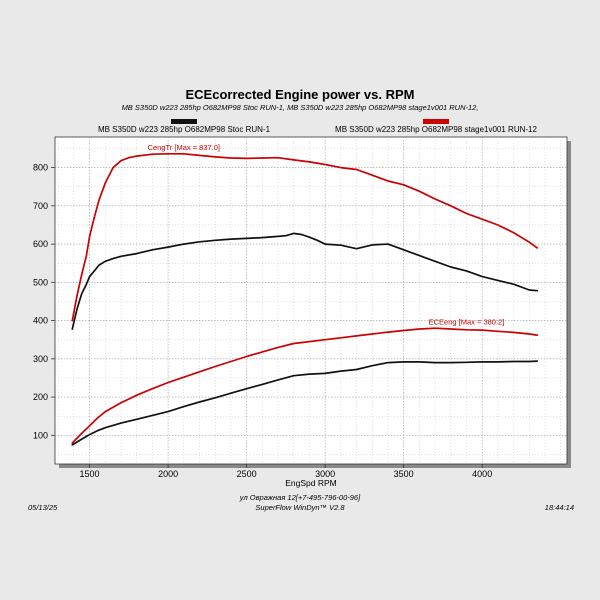  Describe the element at coordinates (184, 147) in the screenshot. I see `annotation-cengtr-max: CengTr [Max = 837.0]` at that location.